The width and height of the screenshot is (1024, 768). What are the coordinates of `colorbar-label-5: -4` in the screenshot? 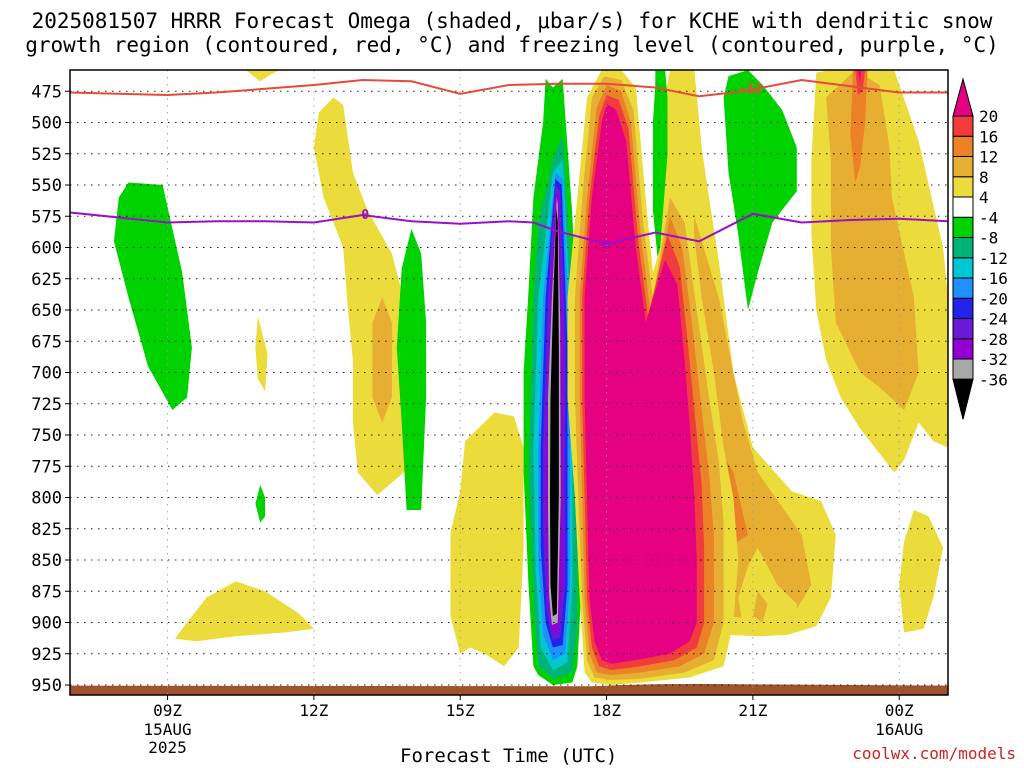 It's located at (988, 217).